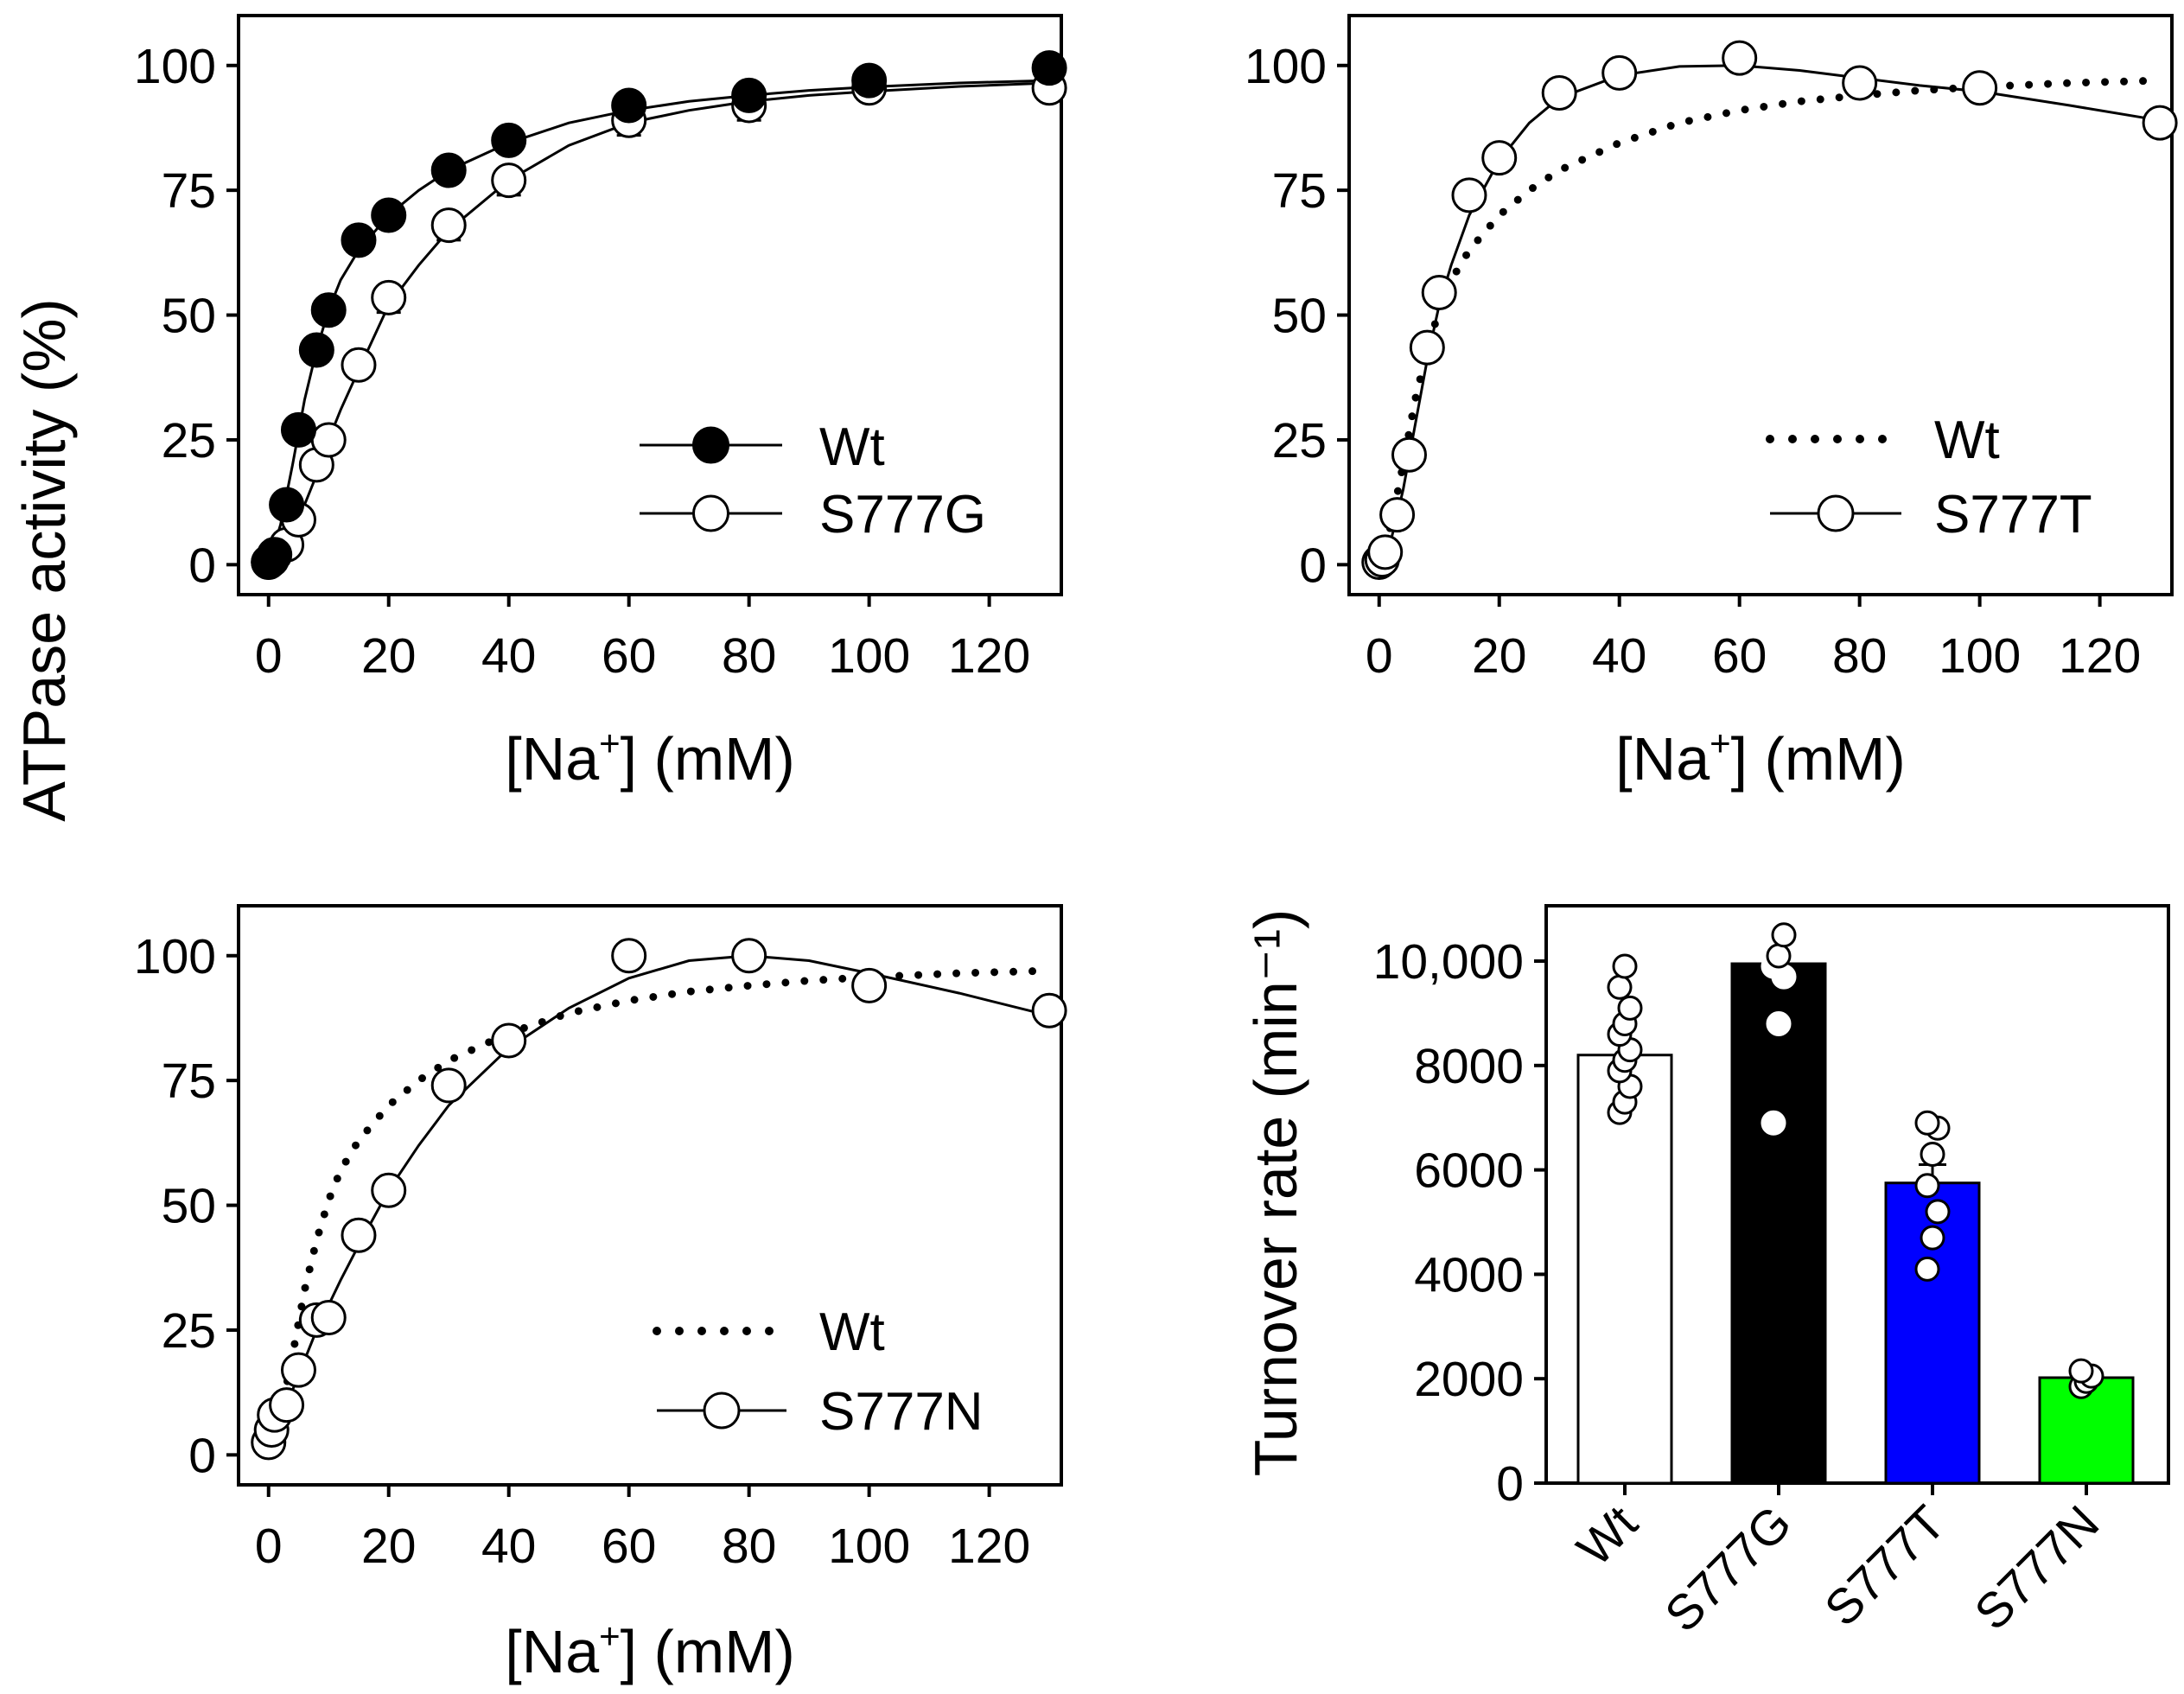  I want to click on legend-label-s777n: S777N, so click(902, 1412).